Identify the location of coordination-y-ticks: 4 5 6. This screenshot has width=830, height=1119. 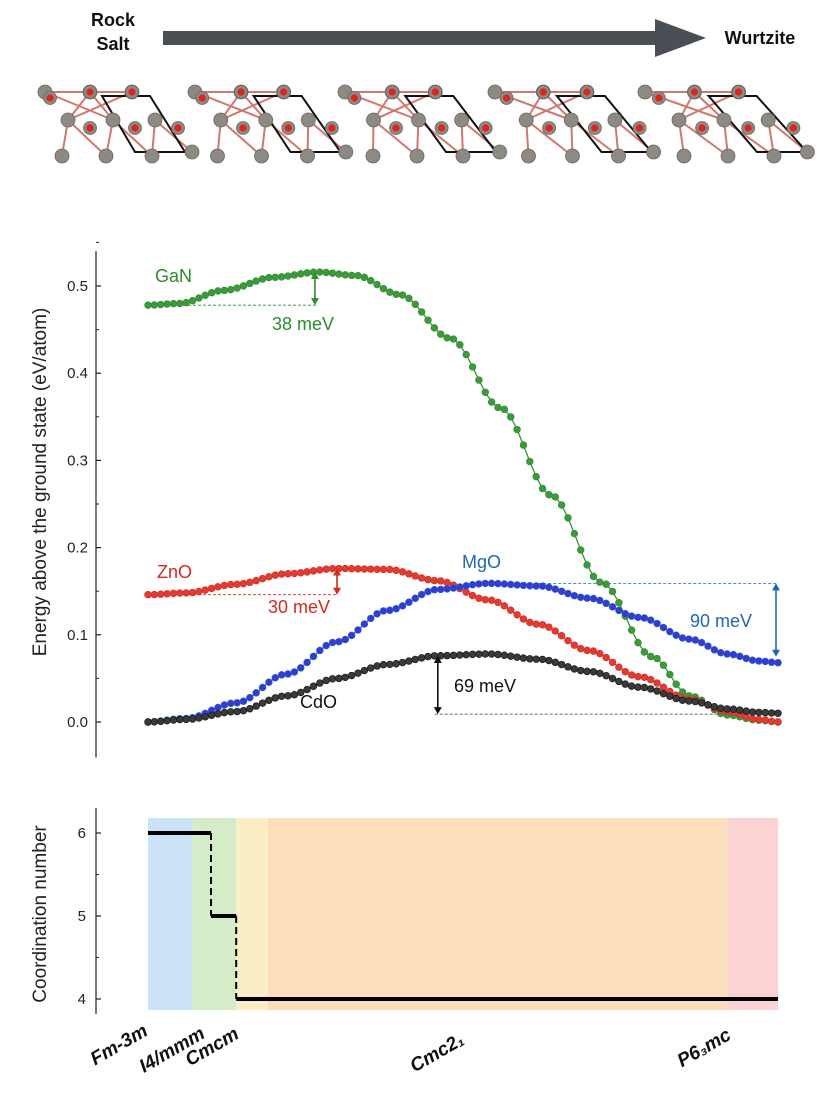
(89, 916).